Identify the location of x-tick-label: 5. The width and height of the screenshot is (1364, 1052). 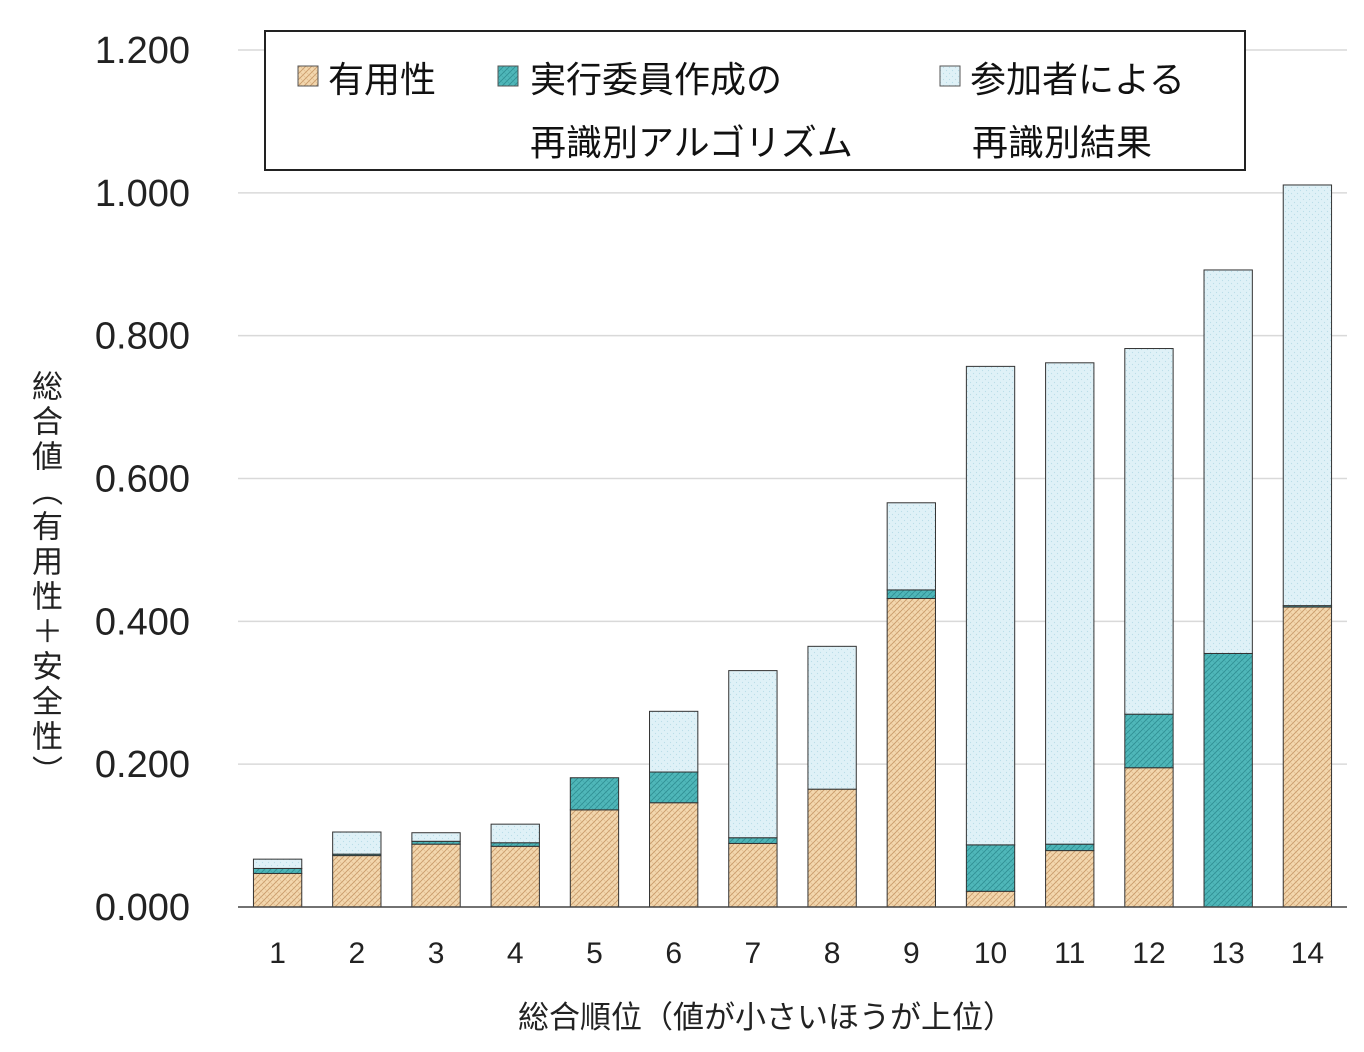
(594, 953).